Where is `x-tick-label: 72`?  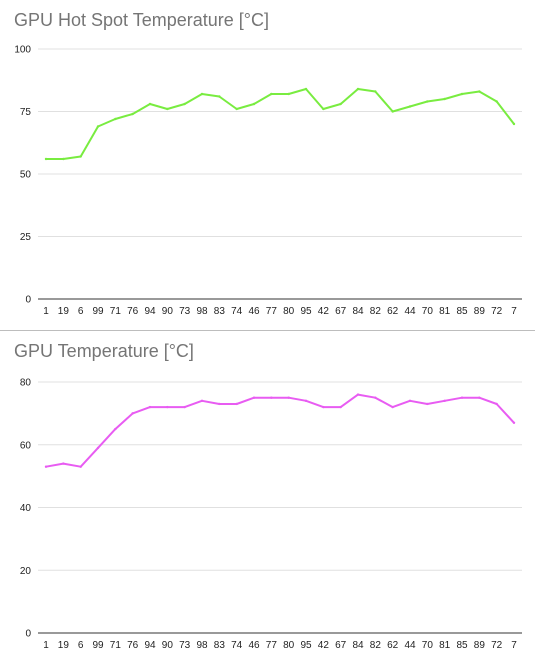 x-tick-label: 72 is located at coordinates (497, 311).